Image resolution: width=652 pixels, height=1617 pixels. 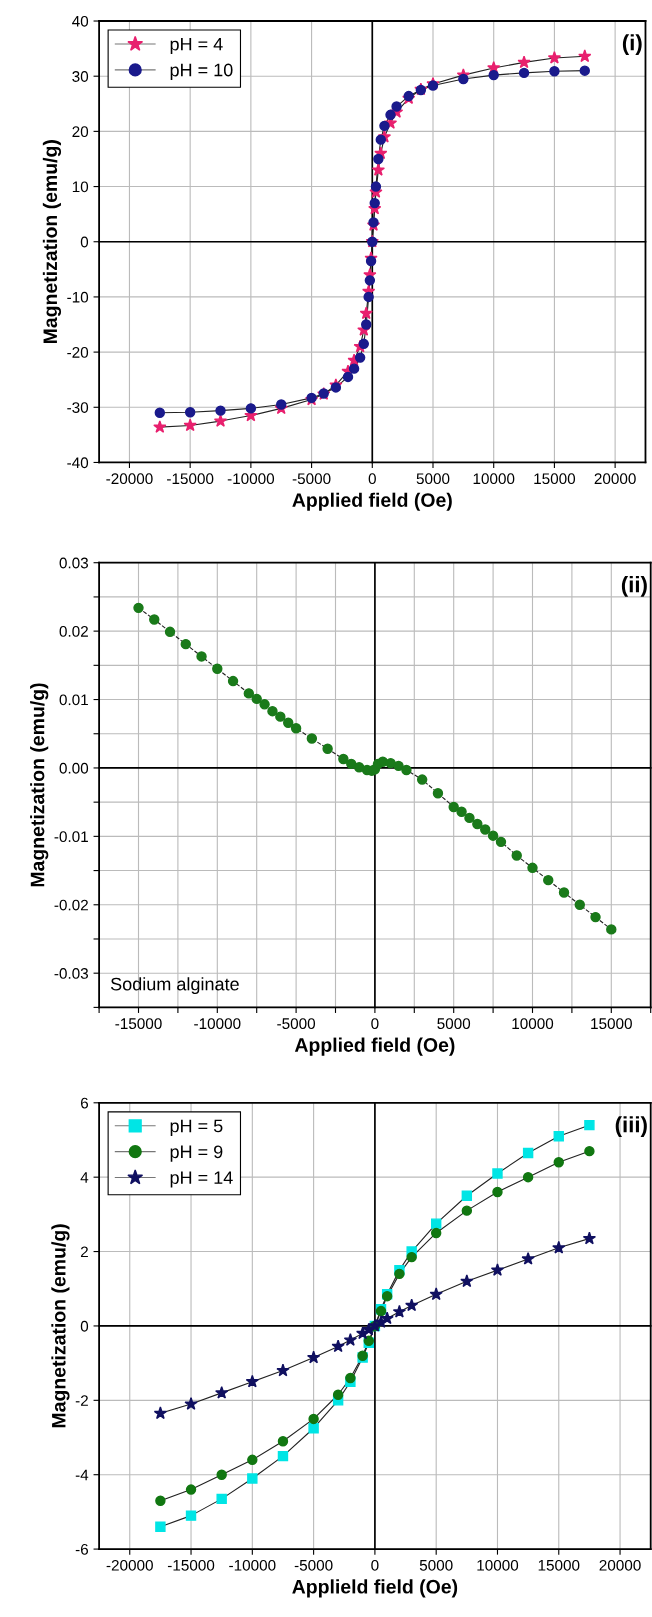 I want to click on y-tick-label: 20, so click(x=80, y=132).